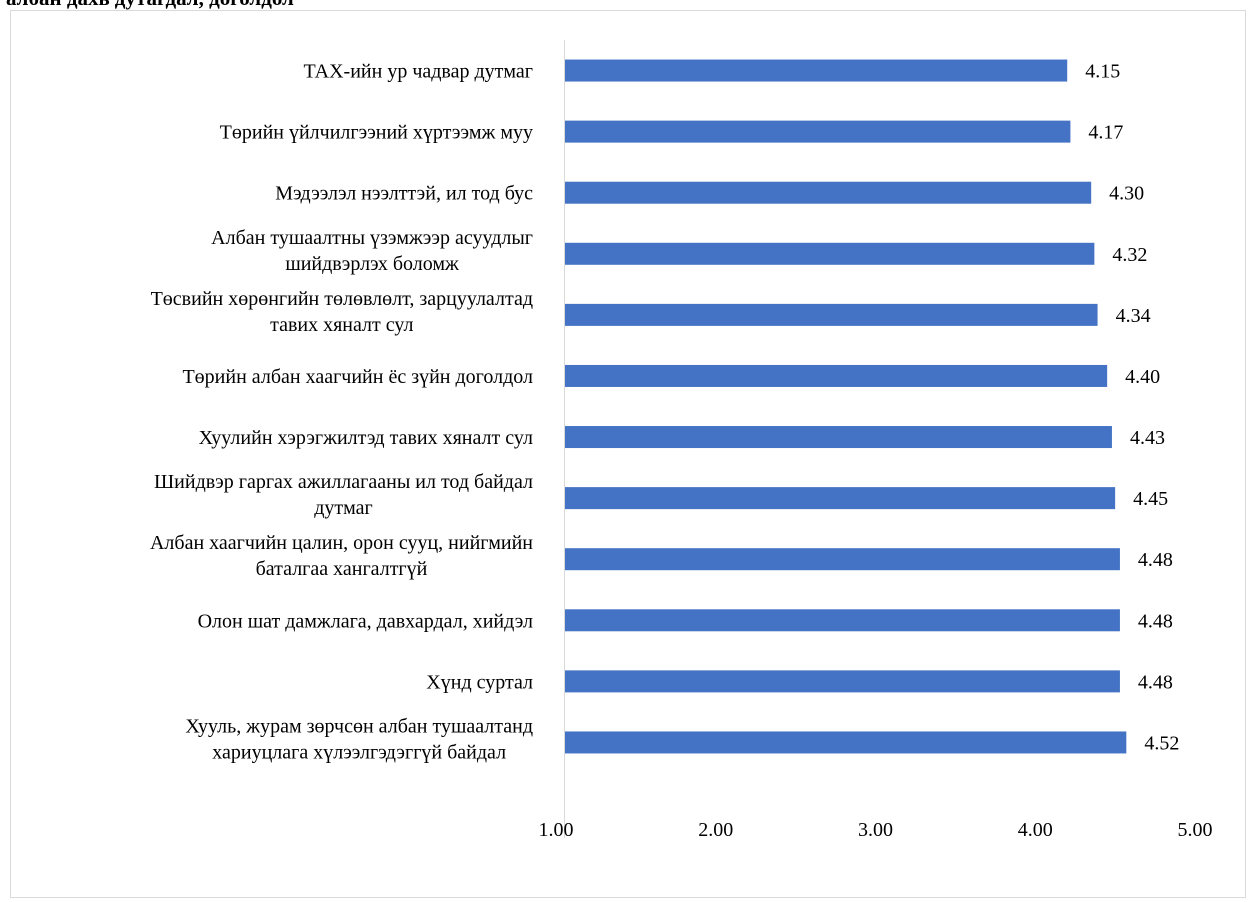  I want to click on category-label-2: Төрийн үйлчилгээний хүртээмж муу, so click(376, 133).